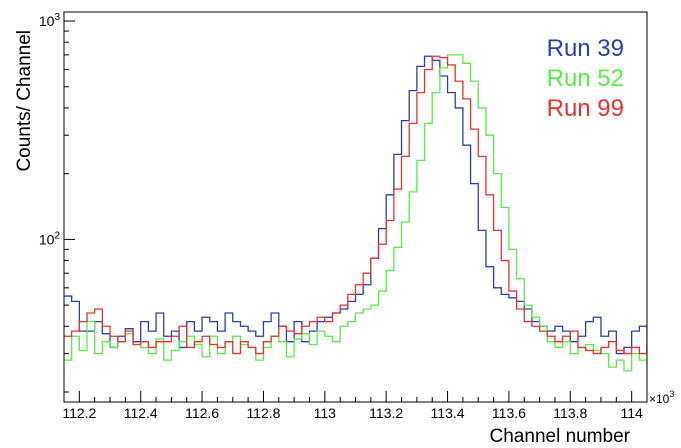 The height and width of the screenshot is (448, 681). What do you see at coordinates (509, 413) in the screenshot?
I see `x-tick-label: 113.6` at bounding box center [509, 413].